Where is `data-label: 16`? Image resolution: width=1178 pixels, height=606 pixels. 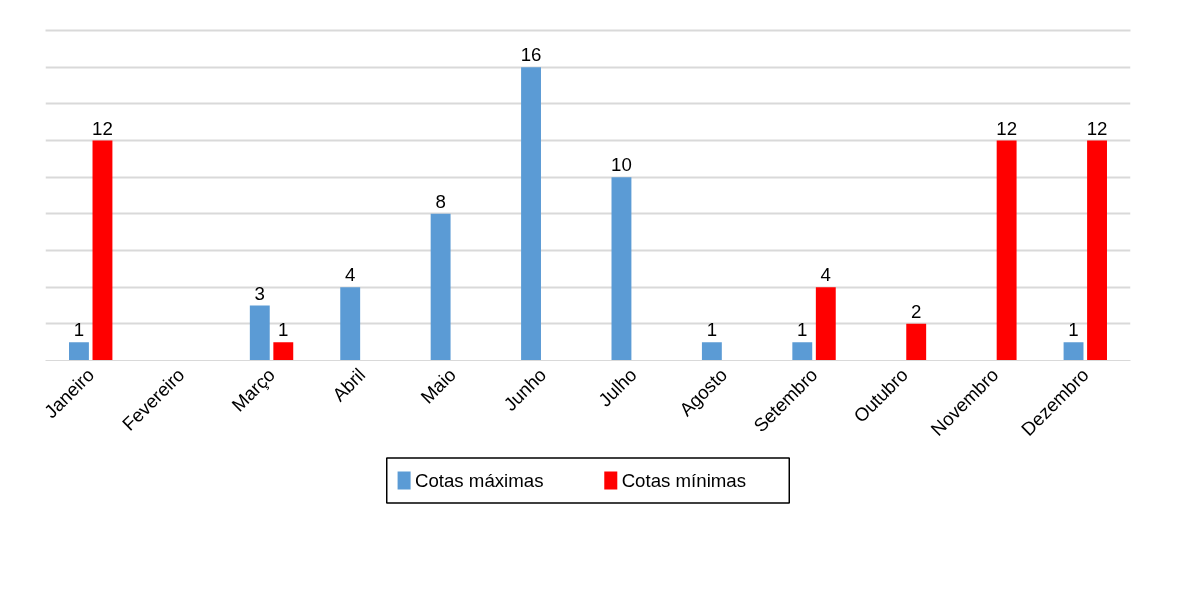 data-label: 16 is located at coordinates (531, 55).